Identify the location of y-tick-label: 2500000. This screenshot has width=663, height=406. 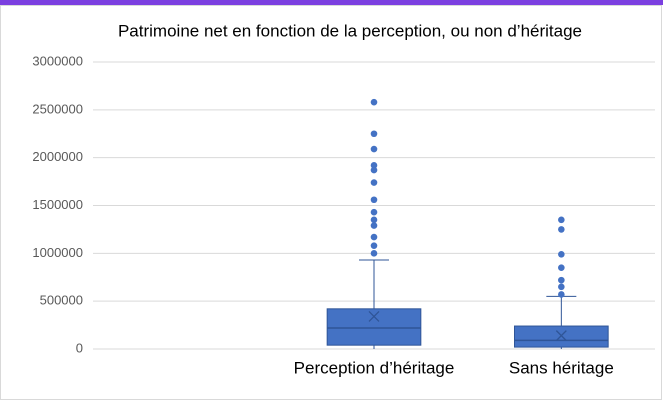
(57, 108).